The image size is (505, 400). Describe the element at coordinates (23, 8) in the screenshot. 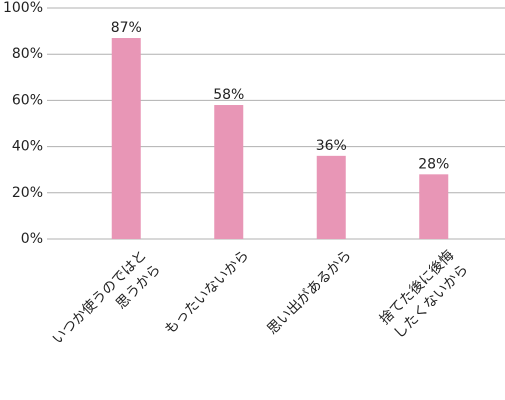

I see `y-tick-label: 100%` at that location.